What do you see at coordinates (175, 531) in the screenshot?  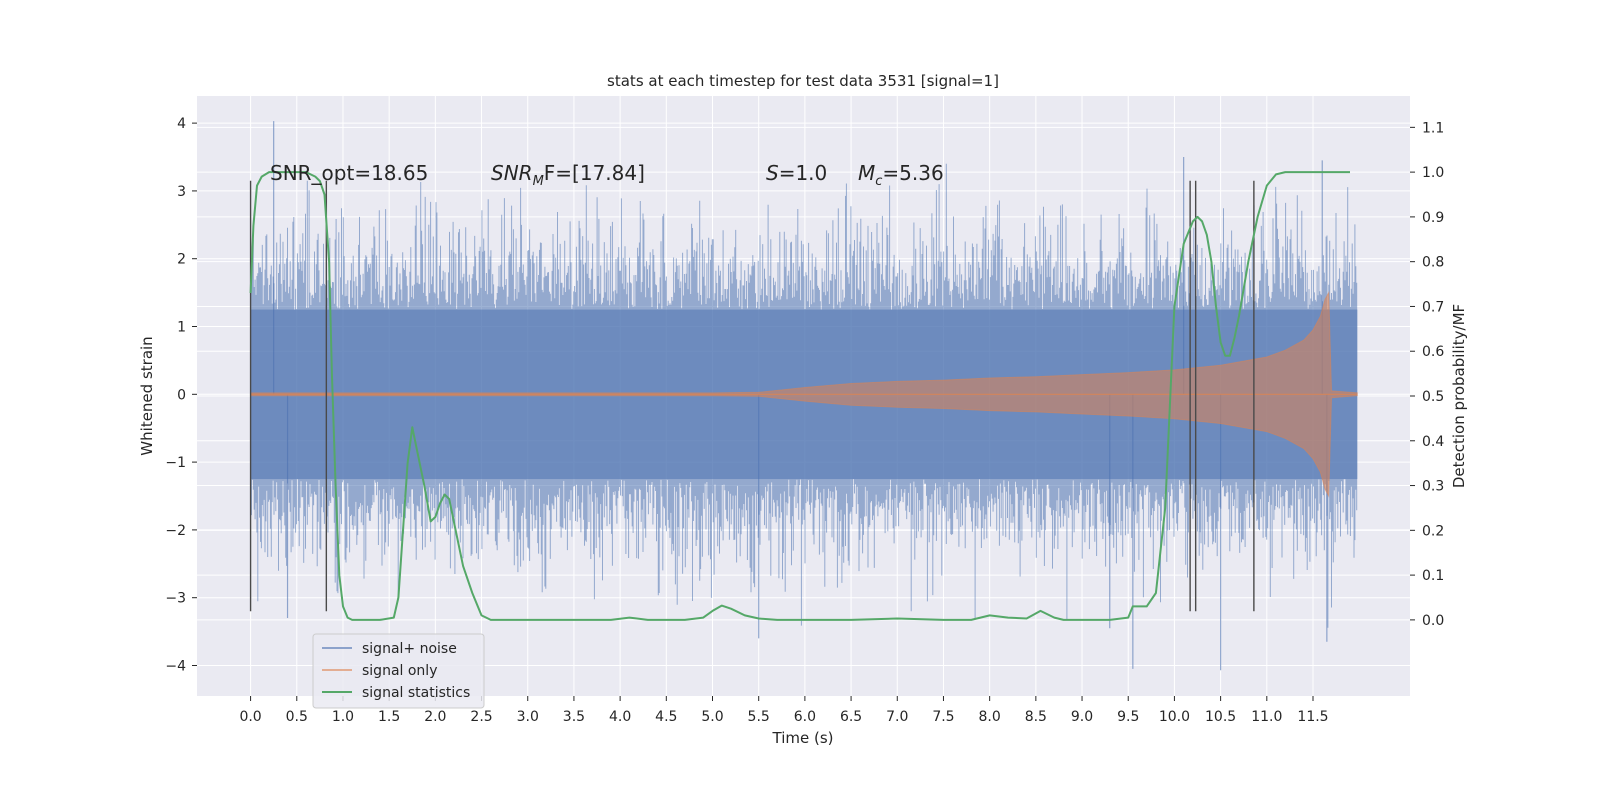 I see `y-tick-label-2: −2` at bounding box center [175, 531].